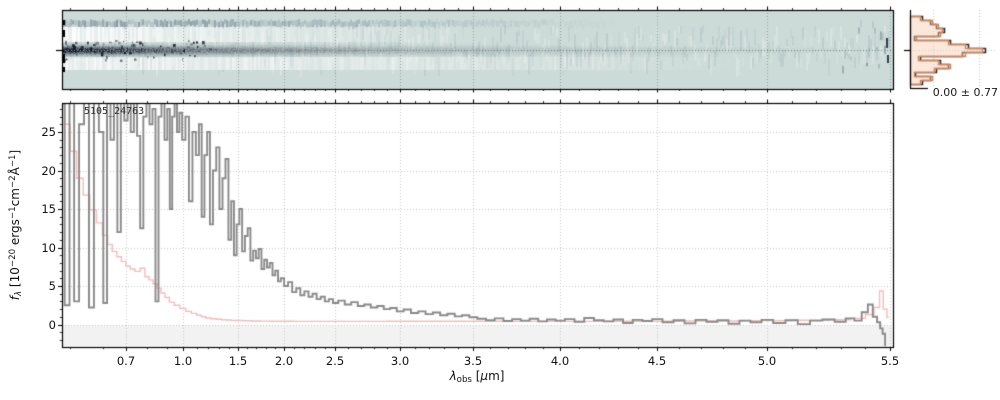 The height and width of the screenshot is (400, 1000). Describe the element at coordinates (453, 376) in the screenshot. I see `x-axis-label-lambda: λ` at that location.